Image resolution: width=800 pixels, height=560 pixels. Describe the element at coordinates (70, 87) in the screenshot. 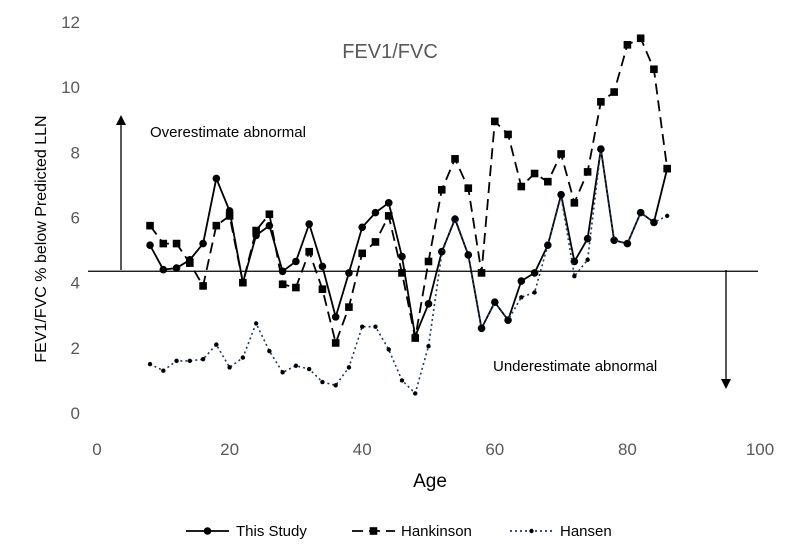

I see `y-tick-label: 10` at that location.